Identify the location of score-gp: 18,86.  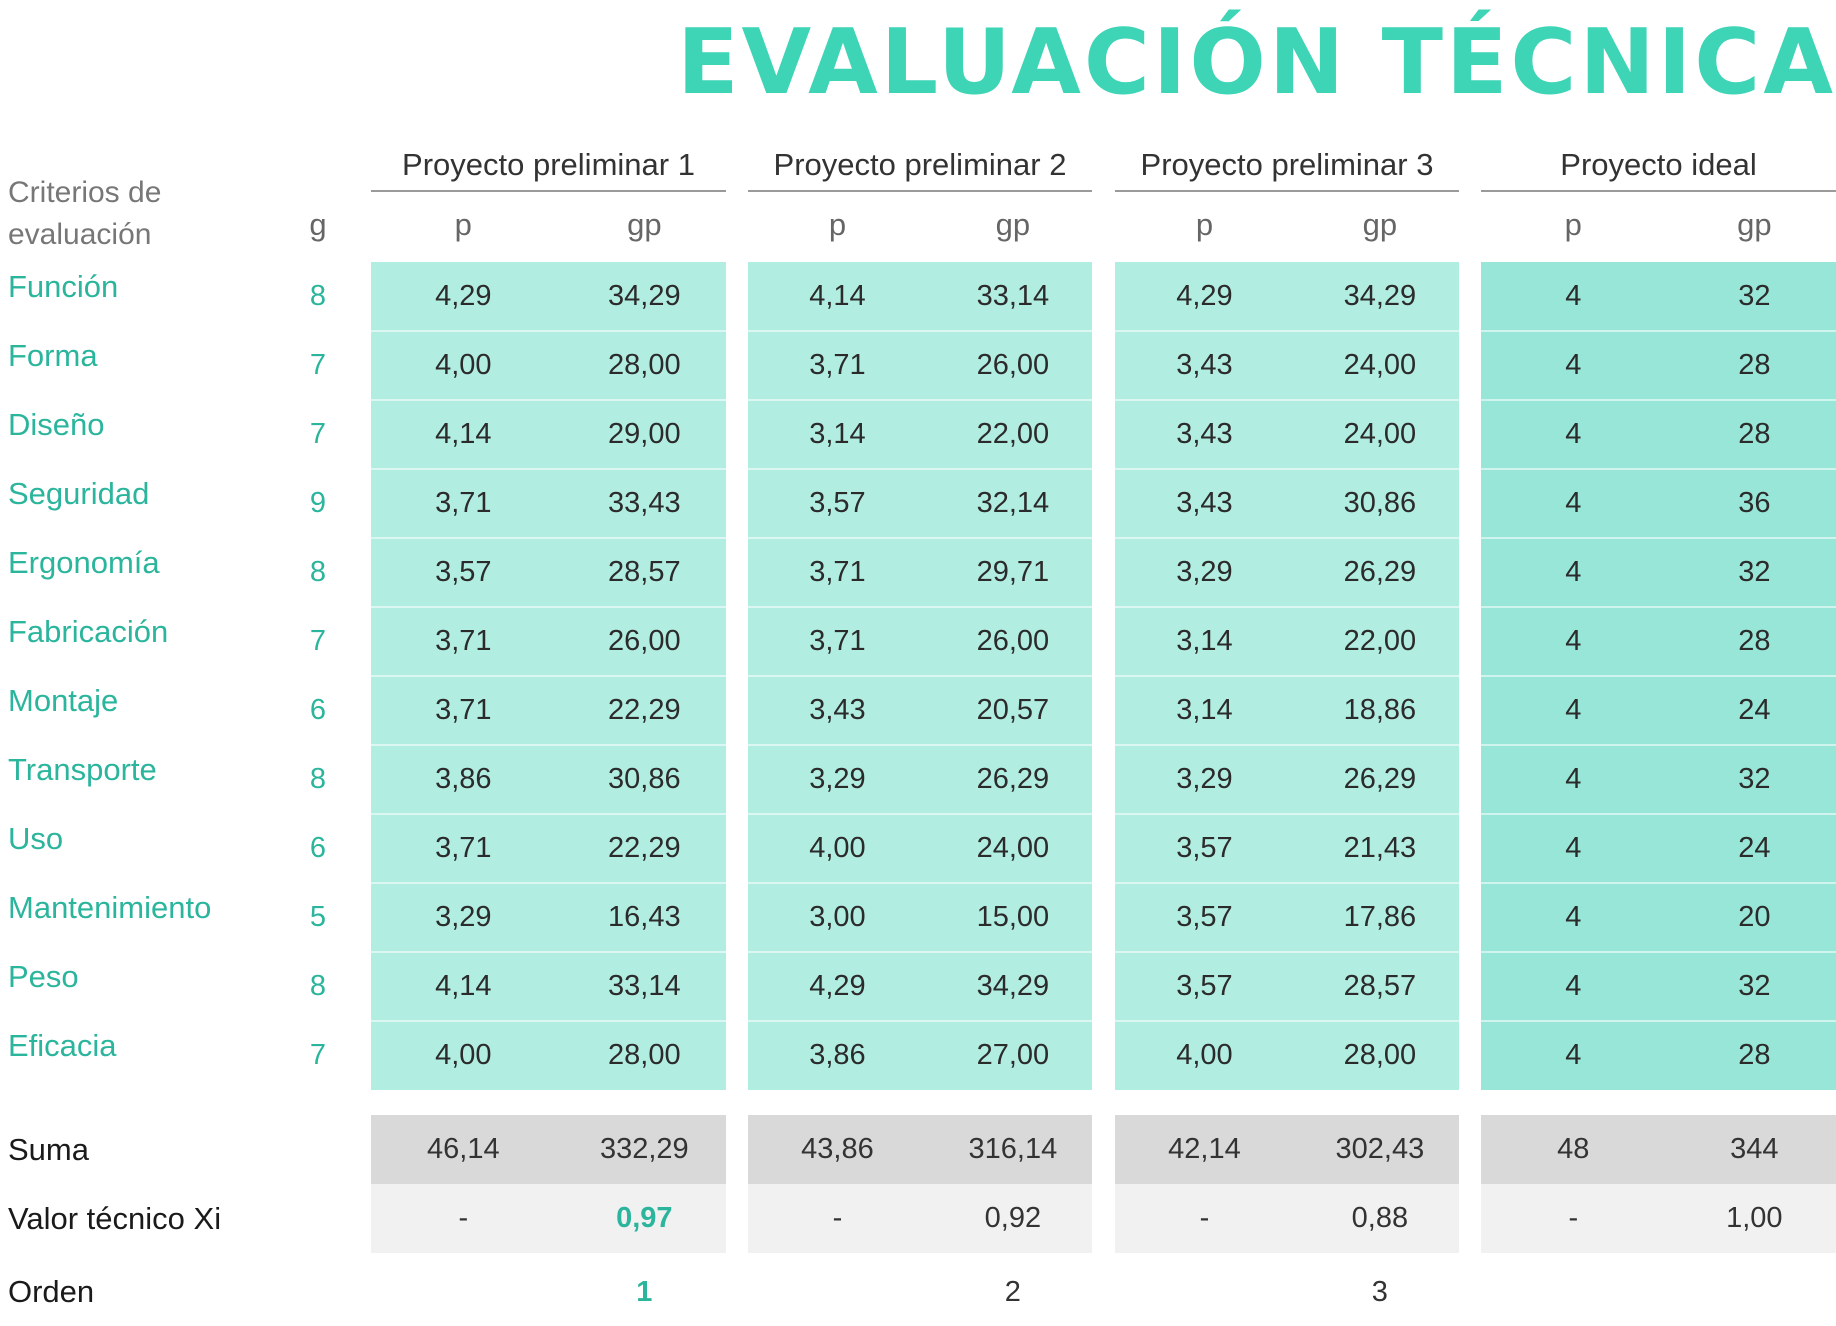
(1380, 710).